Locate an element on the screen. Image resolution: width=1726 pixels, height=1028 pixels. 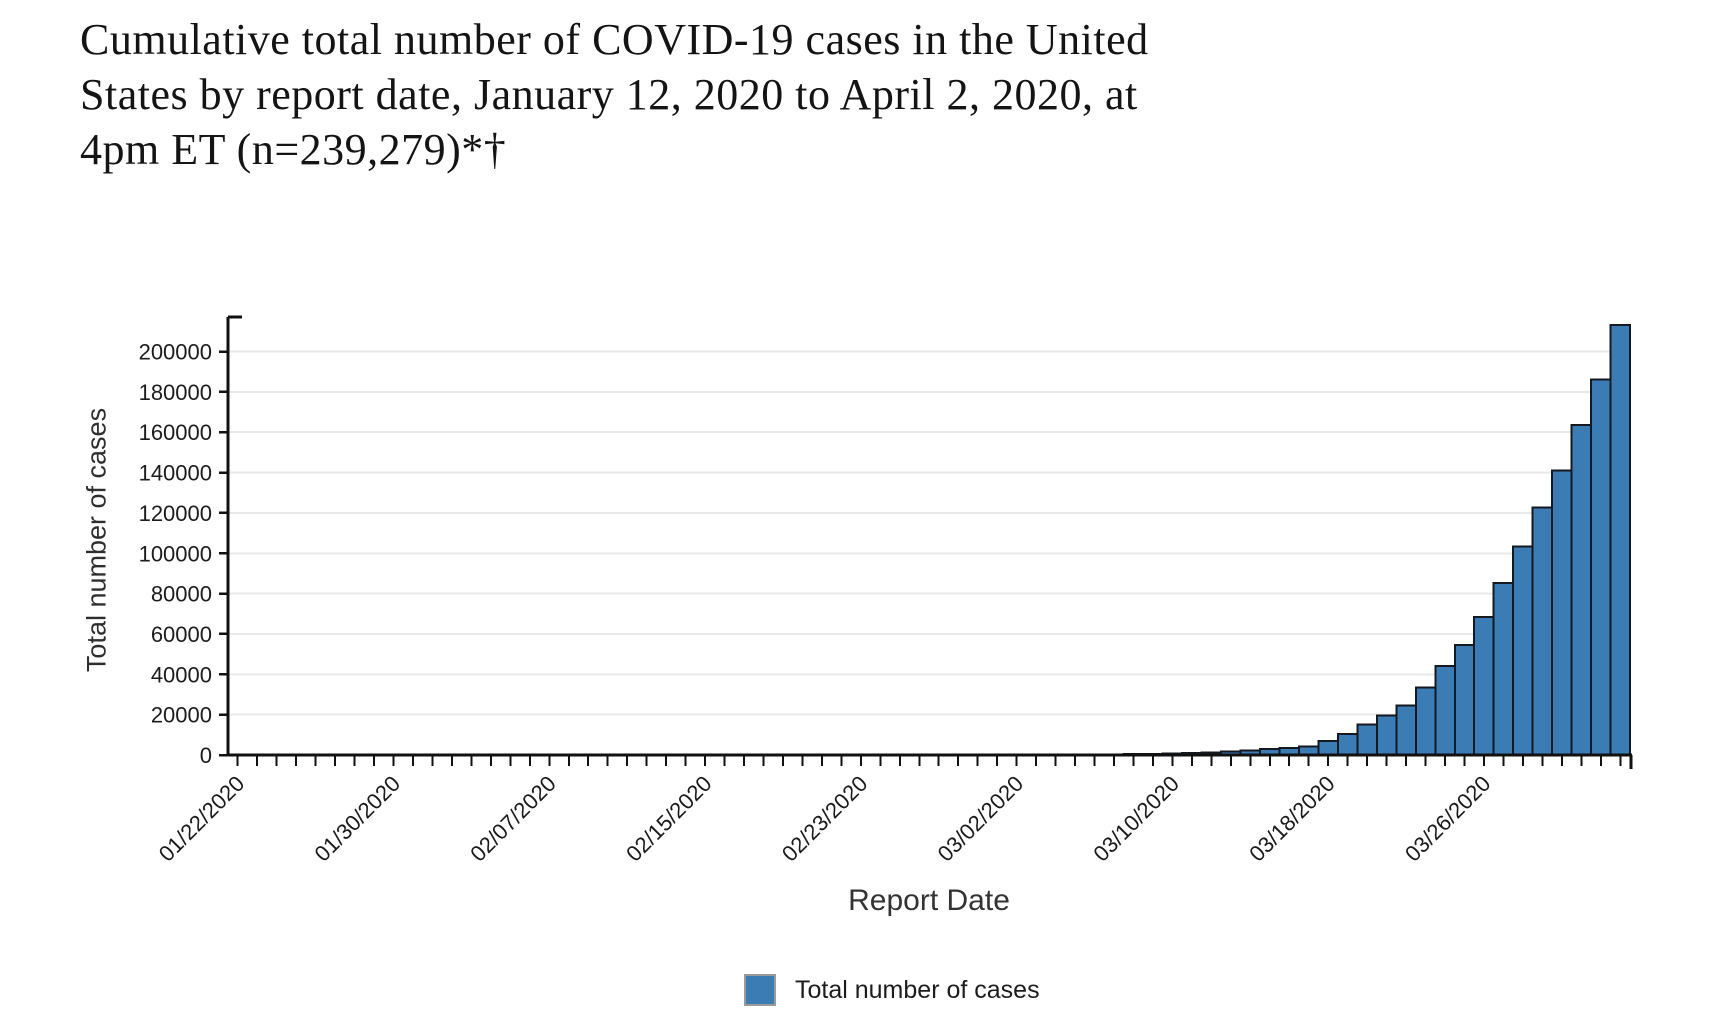
x-tick-label: 02/07/2020 is located at coordinates (513, 819).